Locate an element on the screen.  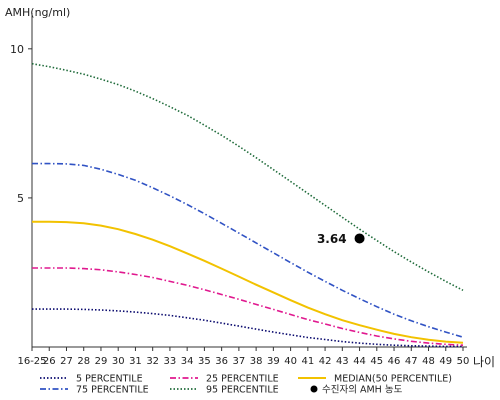
x-tick-label: 39 is located at coordinates (273, 361).